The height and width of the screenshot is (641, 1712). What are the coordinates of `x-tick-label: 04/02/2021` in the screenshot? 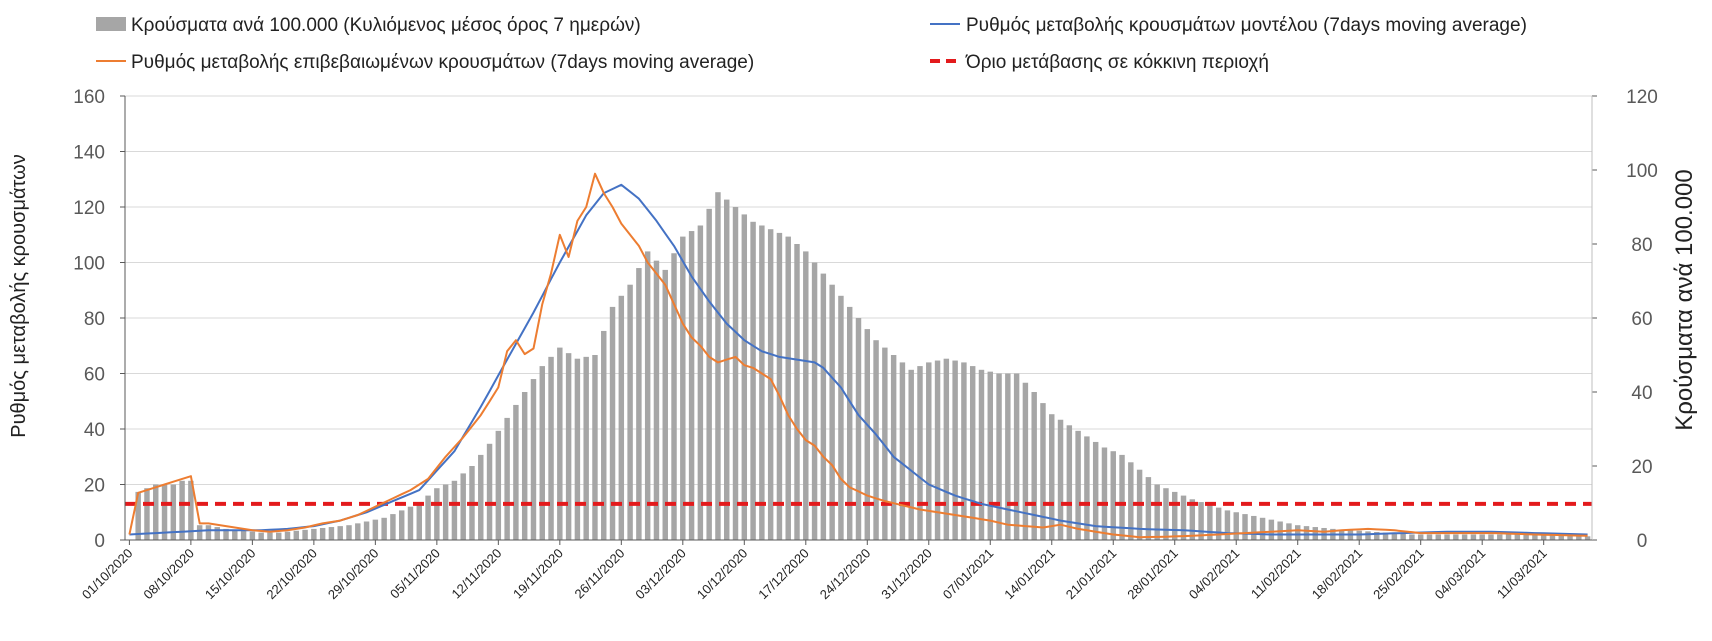 It's located at (1214, 574).